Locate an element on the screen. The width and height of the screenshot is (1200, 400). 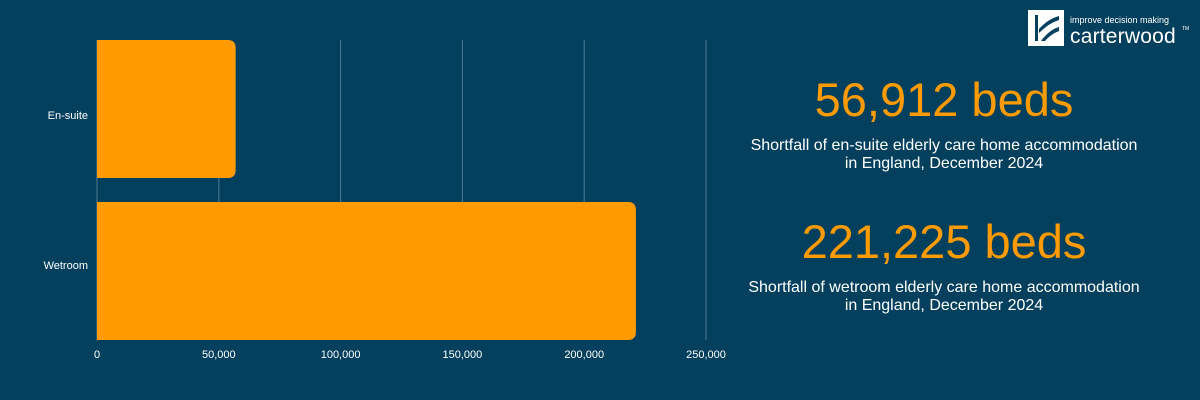
logo-name: carterwood is located at coordinates (1123, 36).